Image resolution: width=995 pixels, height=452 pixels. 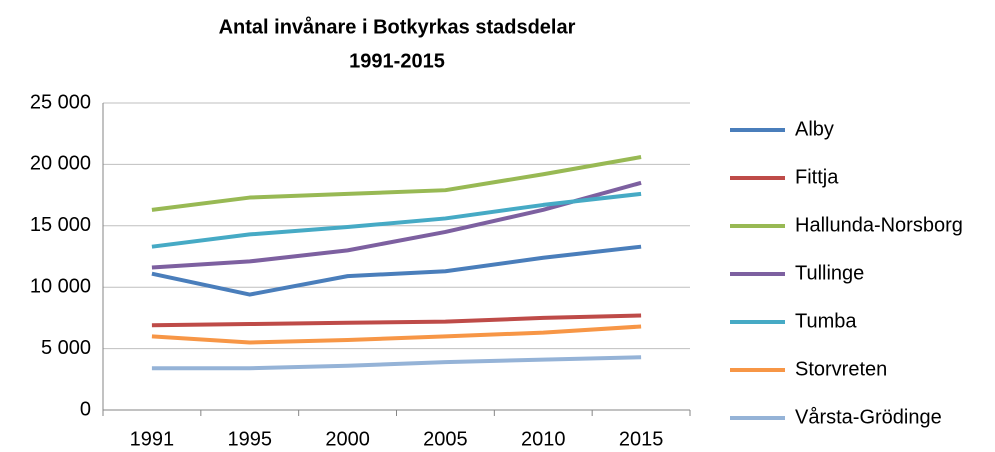 I want to click on y-tick-label: 25 000, so click(x=60, y=102).